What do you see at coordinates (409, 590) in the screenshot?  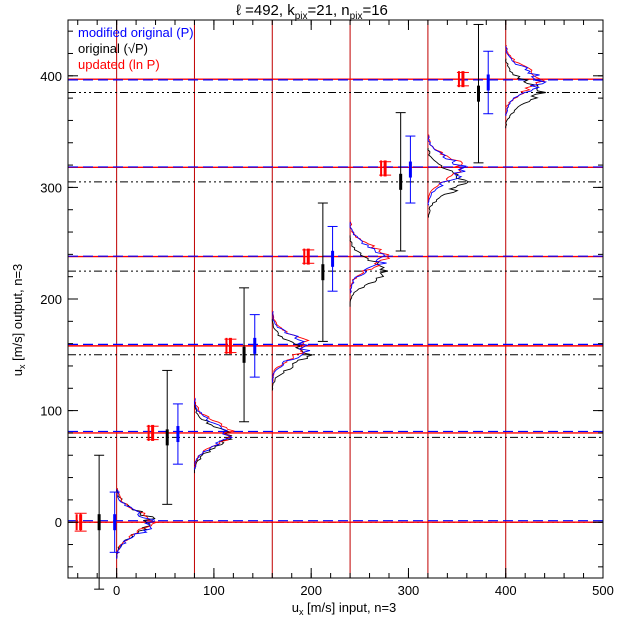 I see `x-tick-label: 300` at bounding box center [409, 590].